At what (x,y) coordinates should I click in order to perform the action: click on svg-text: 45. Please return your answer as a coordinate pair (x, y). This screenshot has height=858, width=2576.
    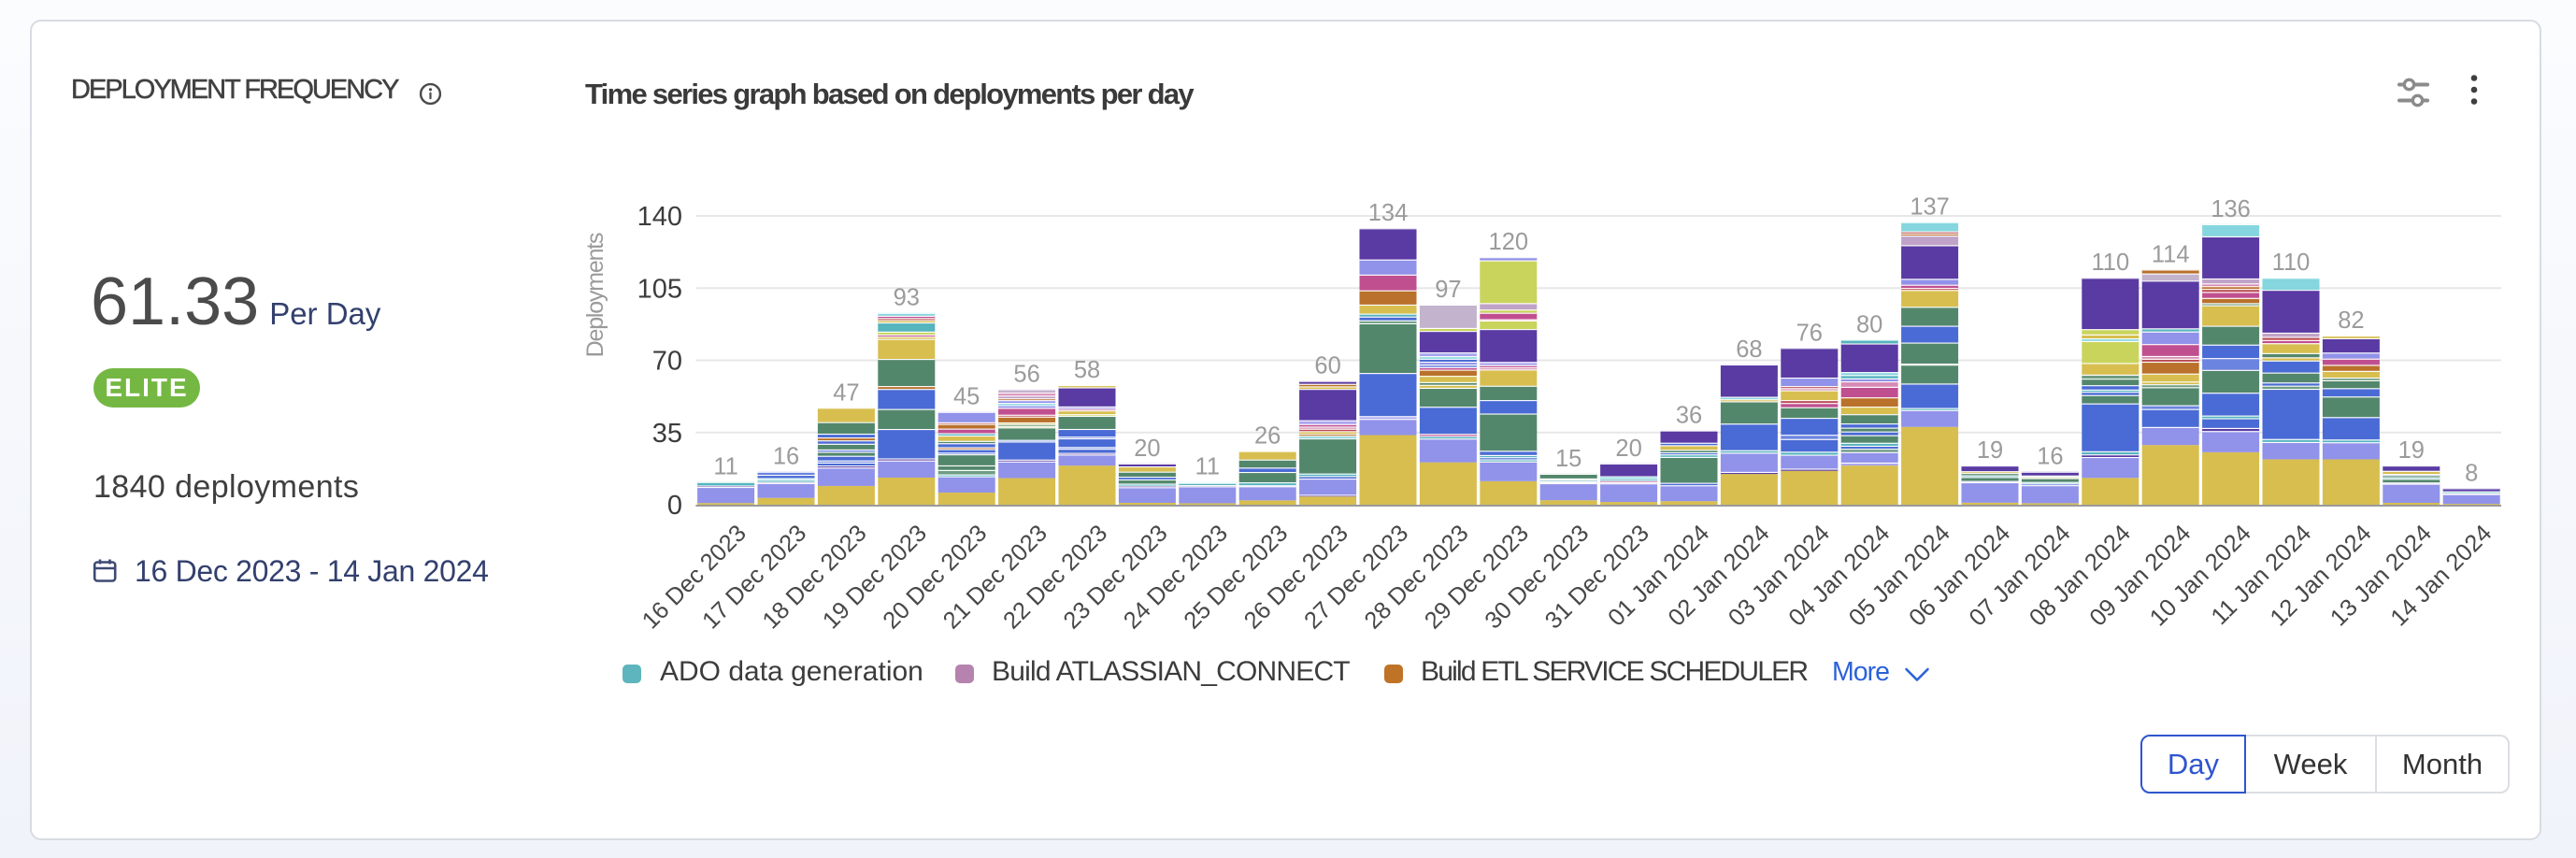
    Looking at the image, I should click on (966, 397).